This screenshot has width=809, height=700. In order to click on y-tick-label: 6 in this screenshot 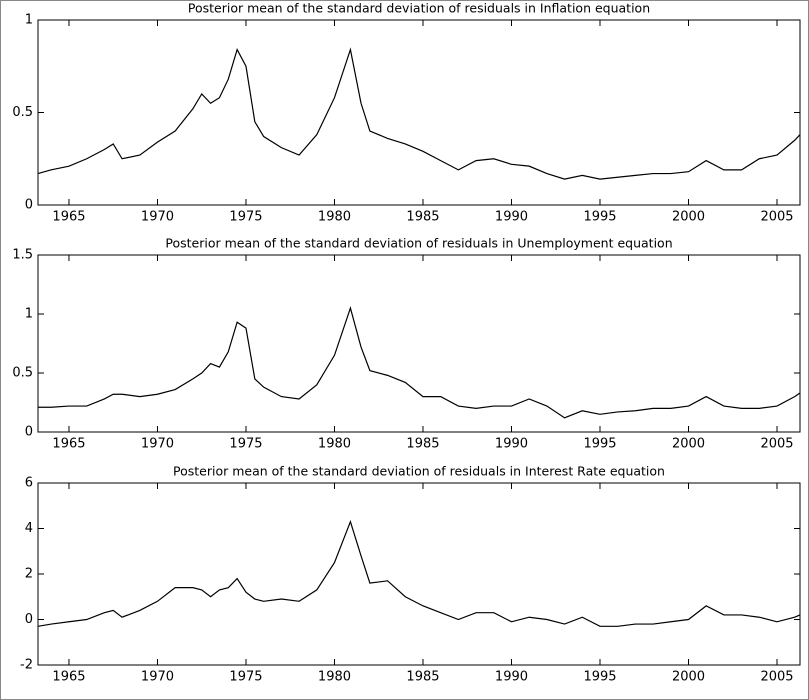, I will do `click(29, 483)`.